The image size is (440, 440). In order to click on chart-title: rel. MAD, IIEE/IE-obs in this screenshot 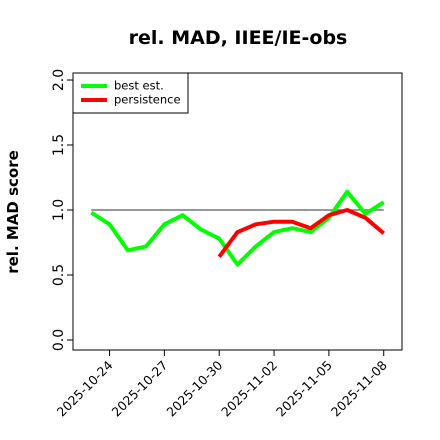, I will do `click(238, 38)`.